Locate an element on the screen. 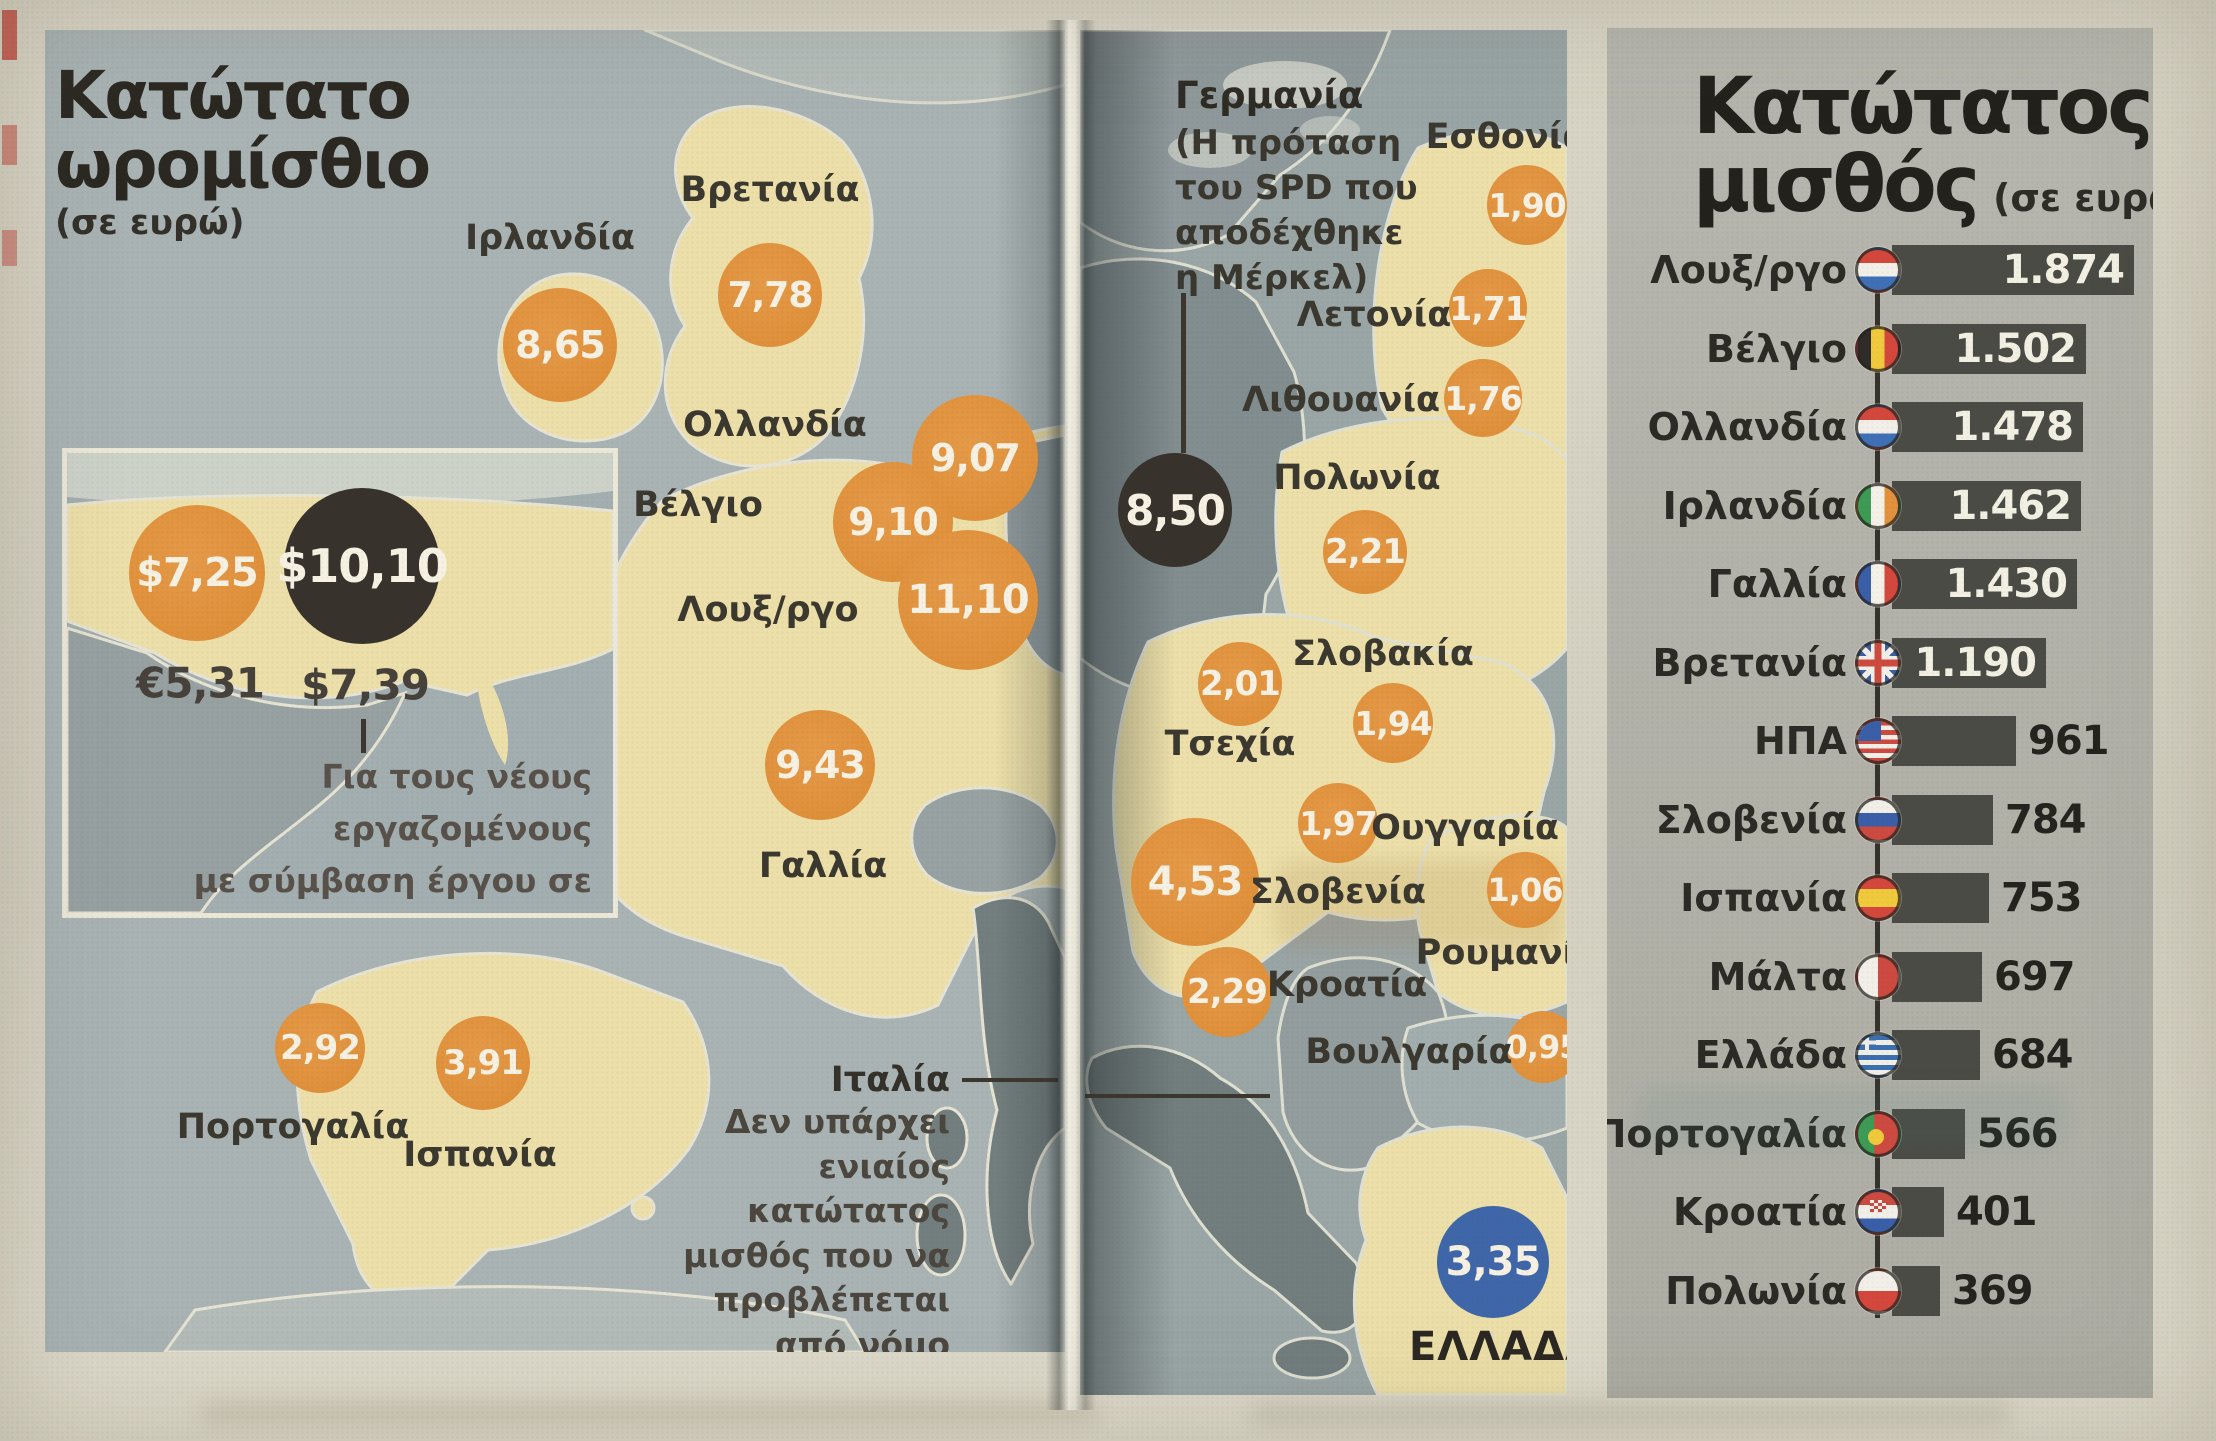  salary-row-luxembourg: Λουξ/ργο 1.874 is located at coordinates (1880, 270).